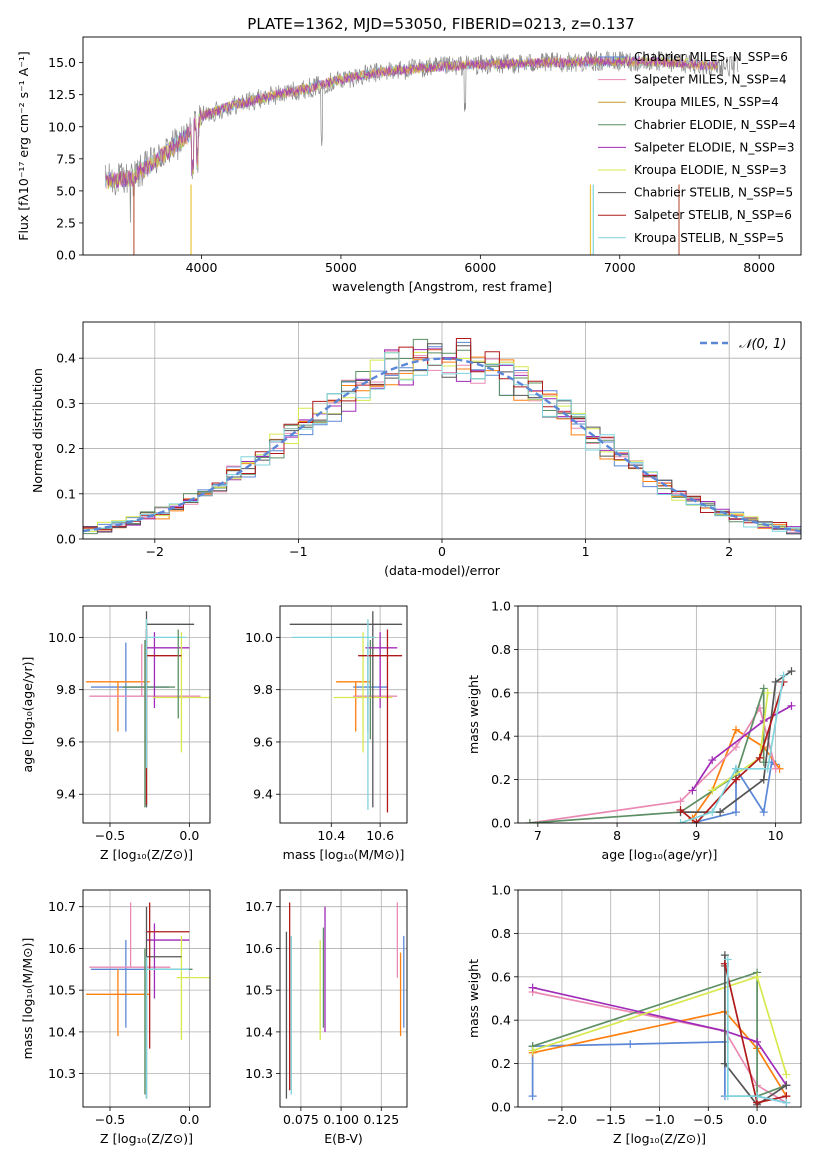 The width and height of the screenshot is (819, 1170). Describe the element at coordinates (611, 1119) in the screenshot. I see `x-tick-label: −1.5` at that location.